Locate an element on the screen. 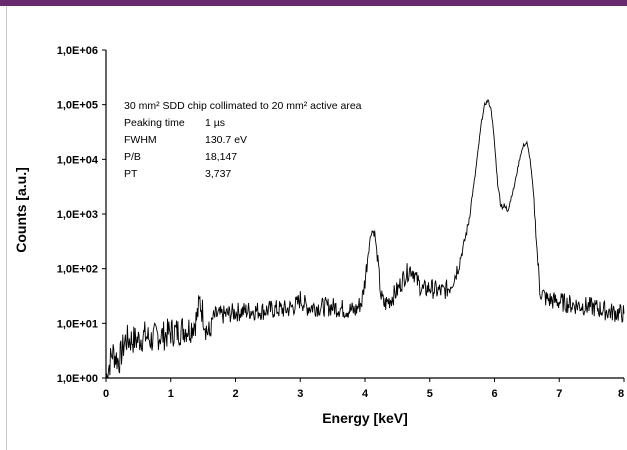 Image resolution: width=627 pixels, height=450 pixels. annotation-value-pt: 3,737 is located at coordinates (218, 174).